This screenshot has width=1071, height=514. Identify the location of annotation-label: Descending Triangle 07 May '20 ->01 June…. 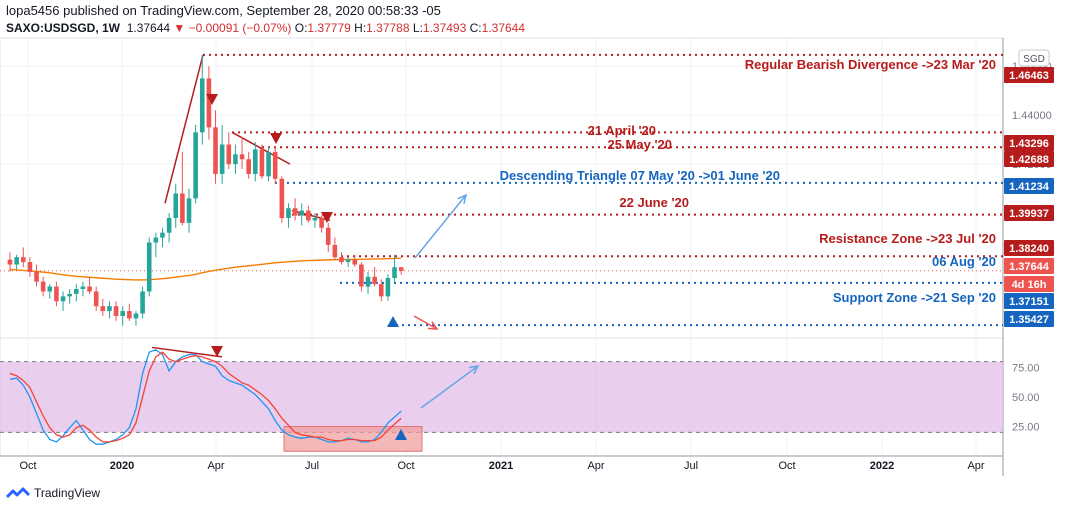
(640, 175).